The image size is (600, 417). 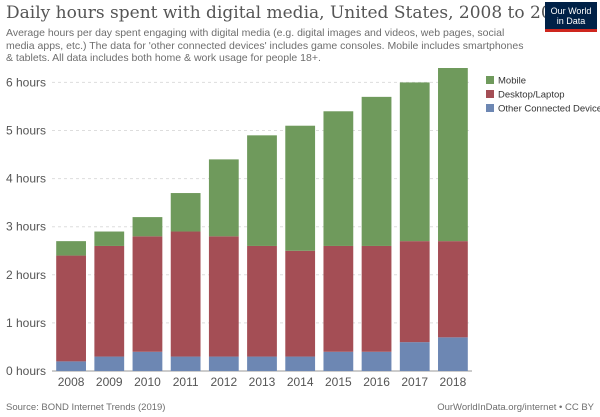 What do you see at coordinates (531, 95) in the screenshot?
I see `legend-label: Desktop/Laptop` at bounding box center [531, 95].